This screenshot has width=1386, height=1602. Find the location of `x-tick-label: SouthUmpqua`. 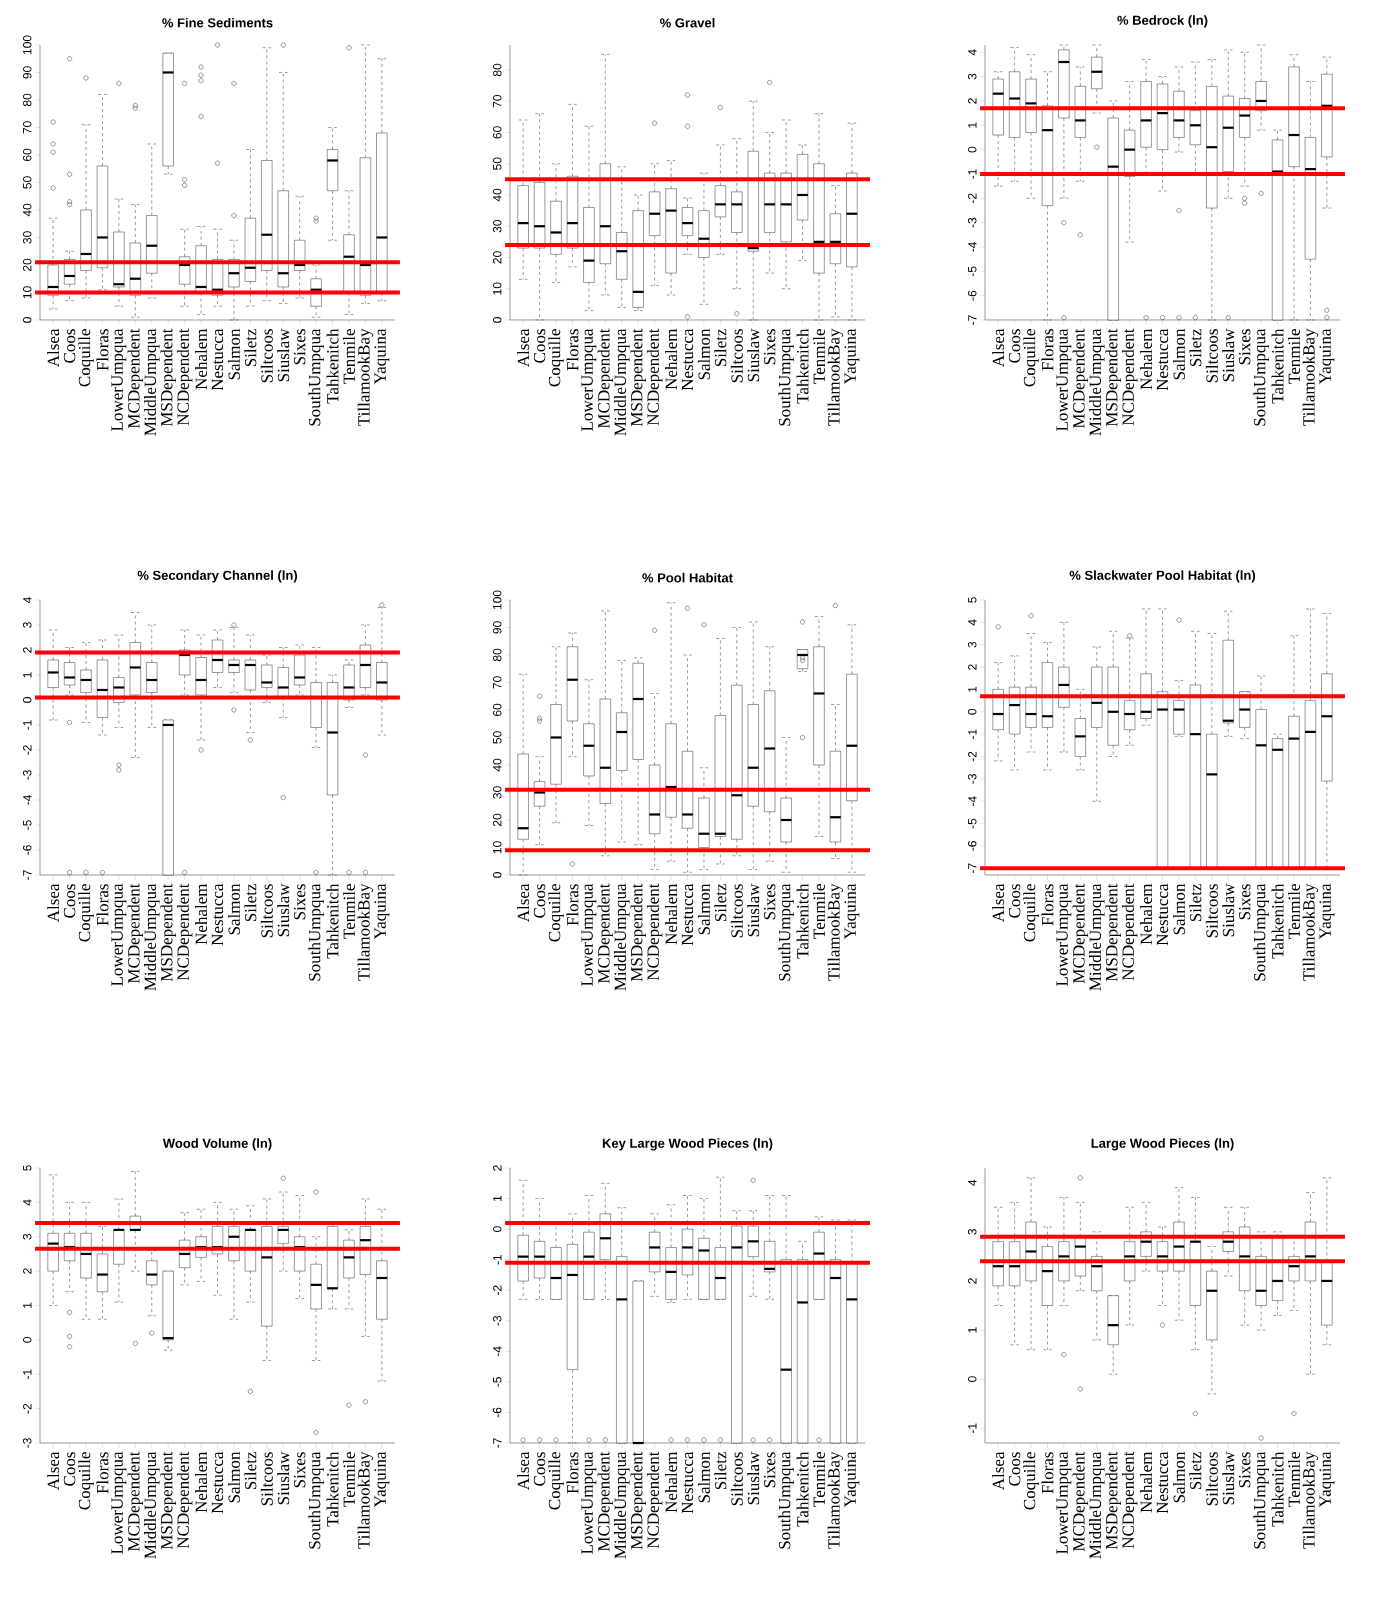

x-tick-label: SouthUmpqua is located at coordinates (1261, 1500).